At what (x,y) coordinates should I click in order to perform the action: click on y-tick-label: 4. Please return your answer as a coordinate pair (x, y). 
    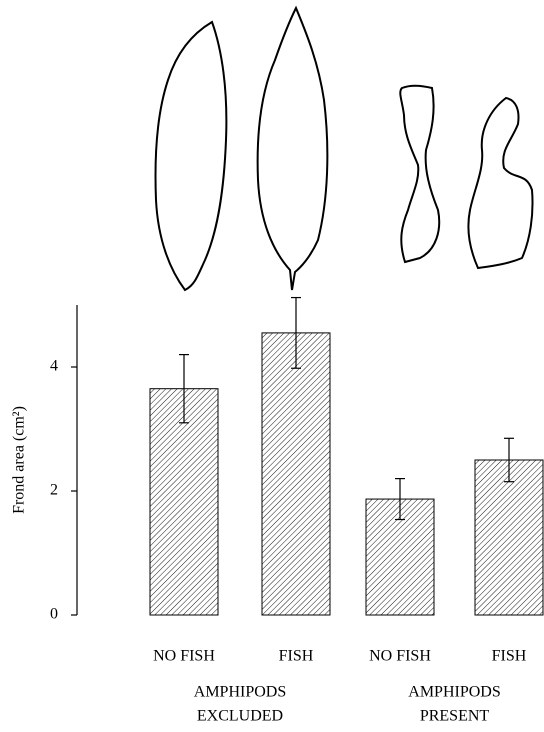
    Looking at the image, I should click on (54, 366).